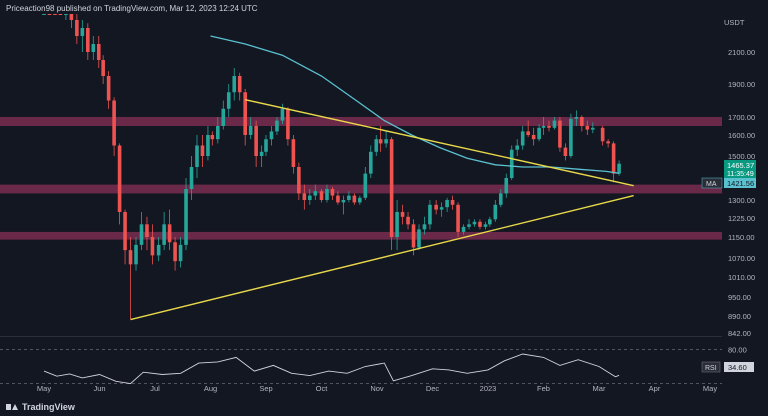  Describe the element at coordinates (741, 52) in the screenshot. I see `price-tick: 2100.00` at that location.